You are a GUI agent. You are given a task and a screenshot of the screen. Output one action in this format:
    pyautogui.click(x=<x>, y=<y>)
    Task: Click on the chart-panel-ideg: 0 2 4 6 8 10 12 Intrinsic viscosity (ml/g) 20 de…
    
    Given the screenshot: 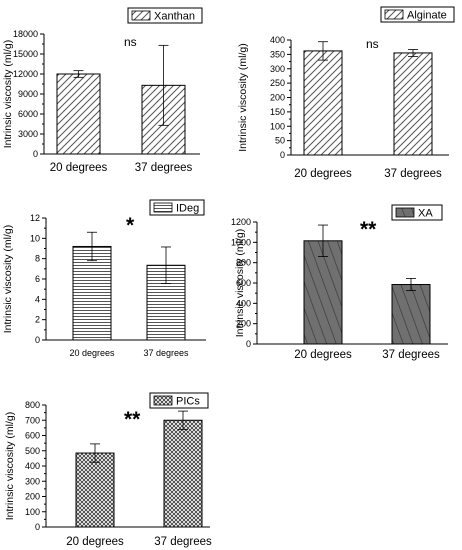 What is the action you would take?
    pyautogui.click(x=104, y=278)
    